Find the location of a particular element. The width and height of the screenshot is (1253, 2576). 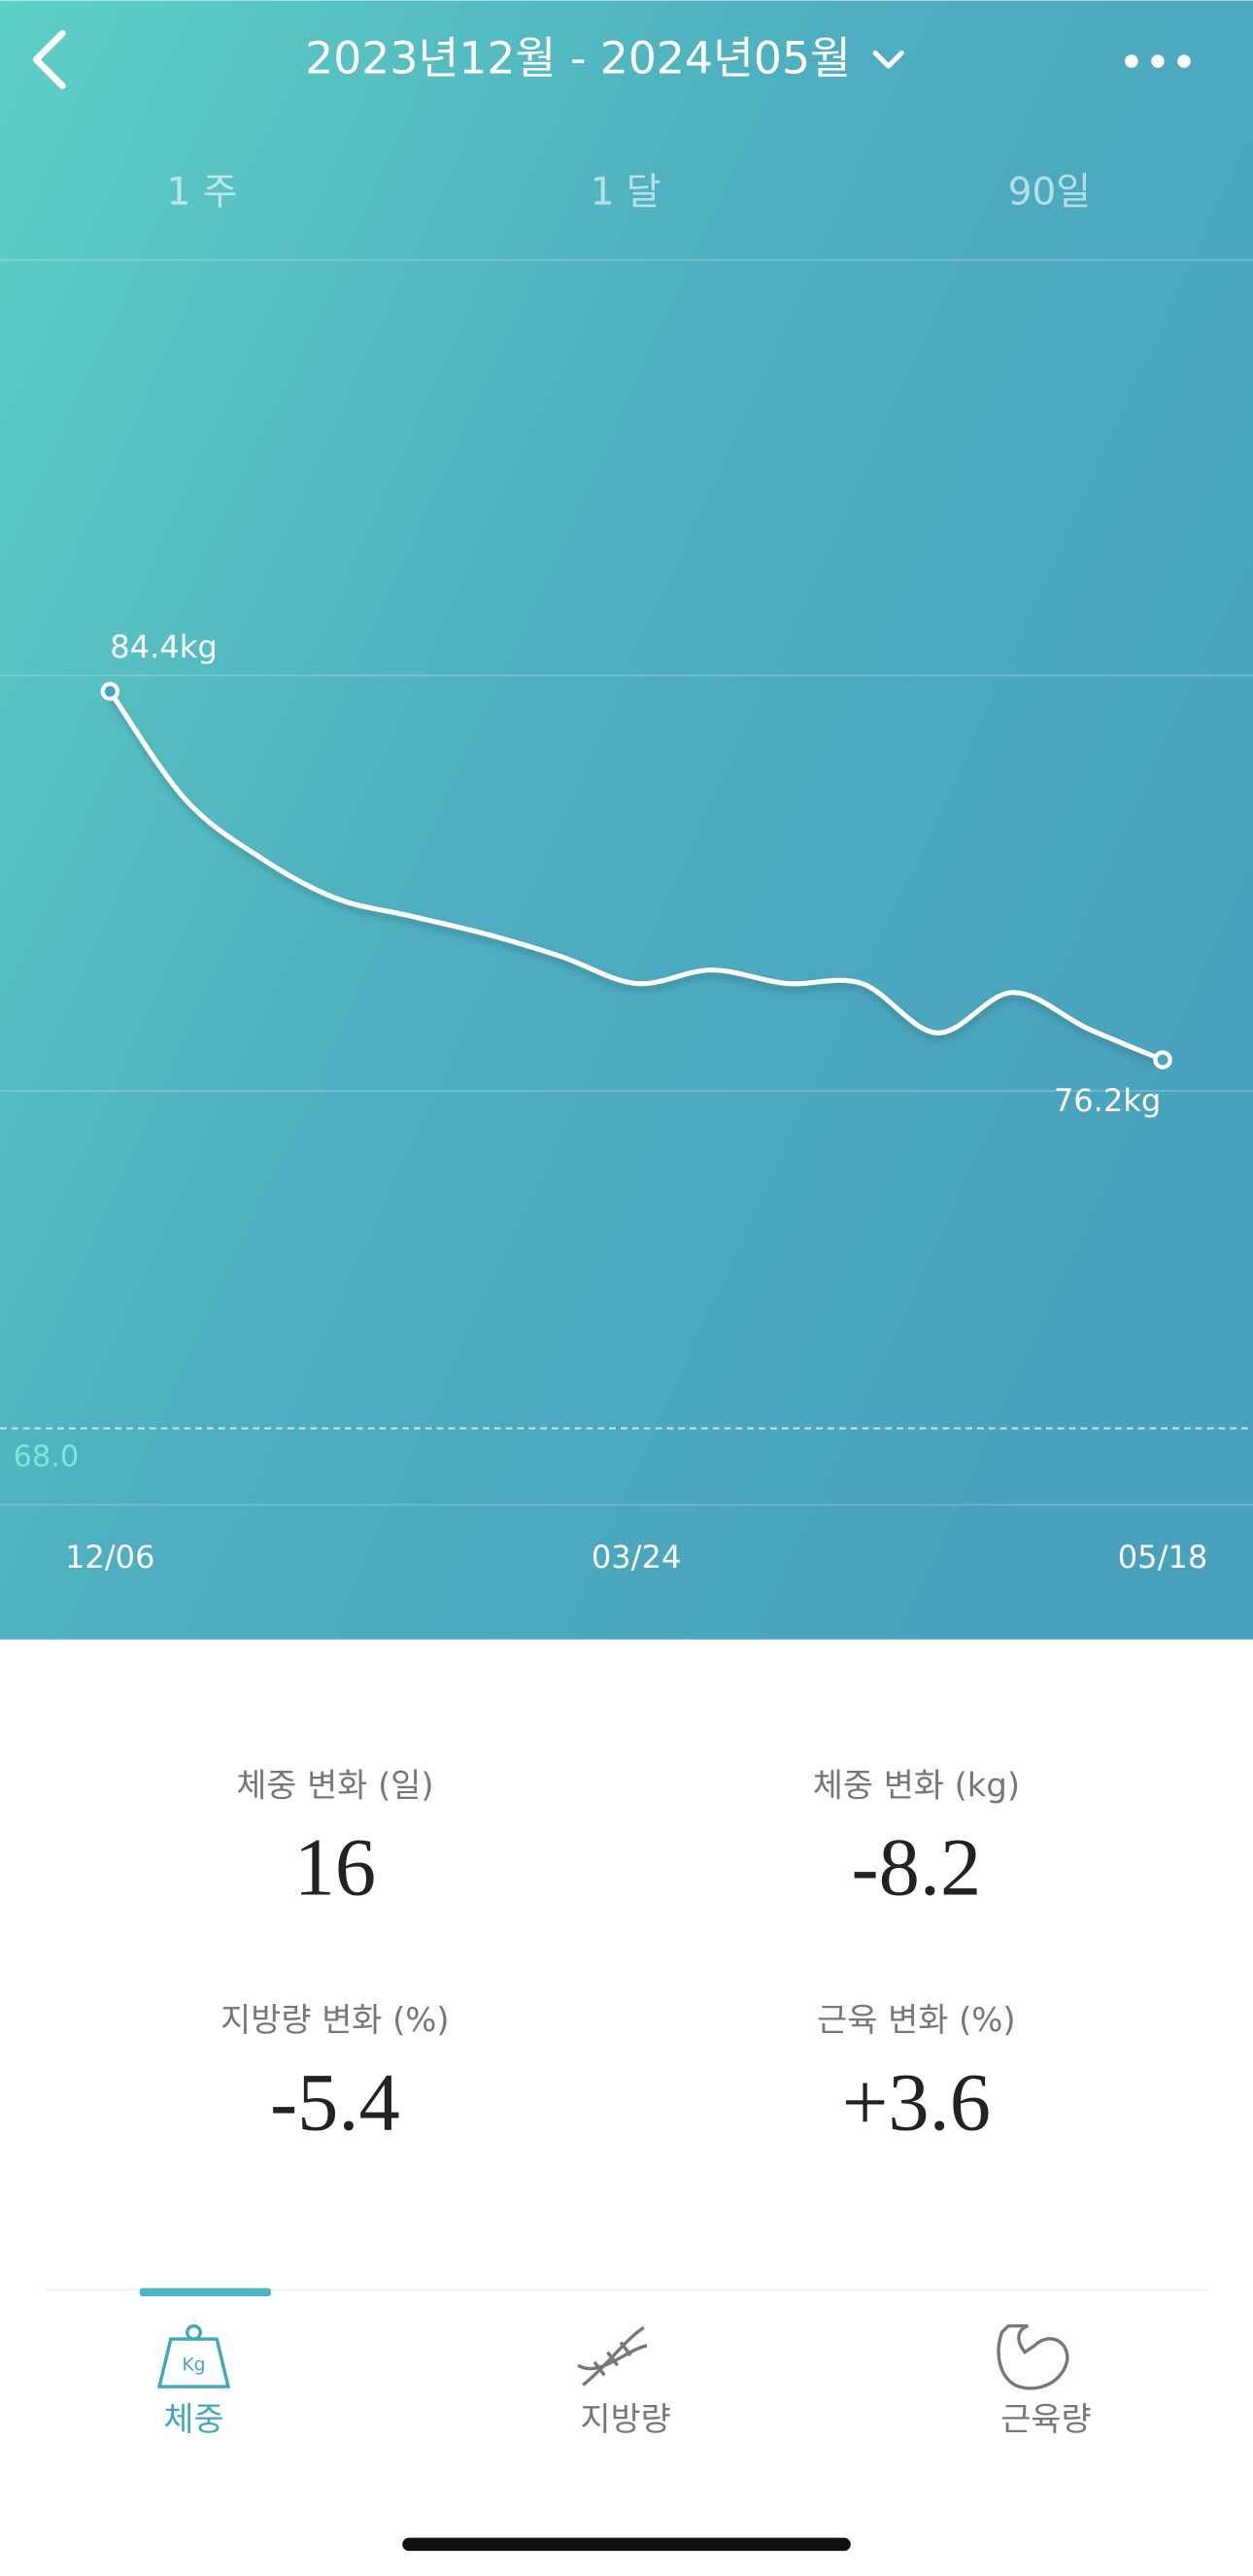

stat-label: 체중 변화 (일) is located at coordinates (334, 1785).